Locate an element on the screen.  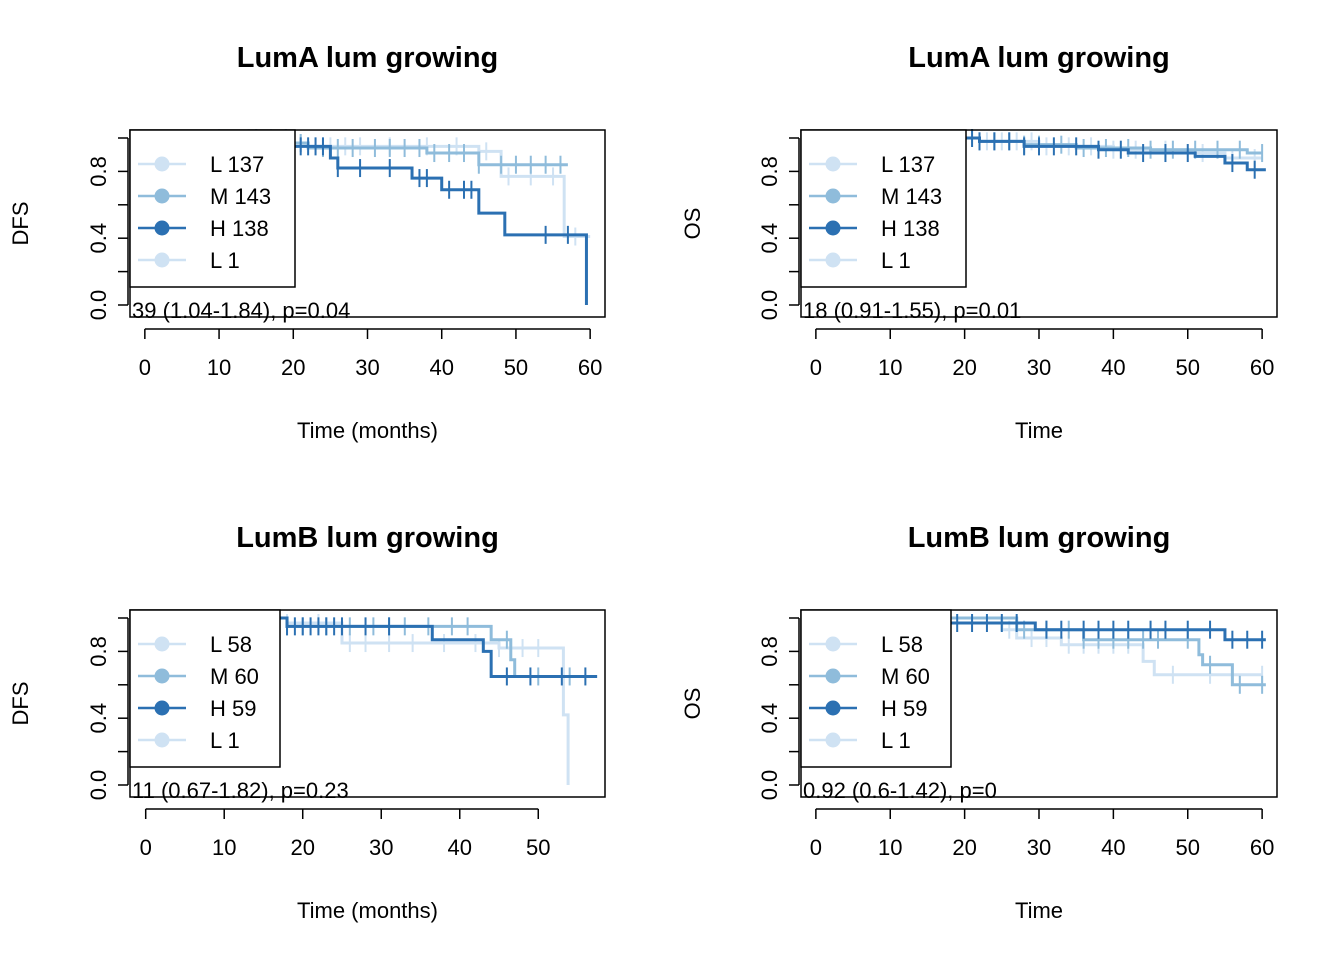
hazard-ratio-text: 0.92 (0.6-1.42), p=0 is located at coordinates (900, 790).